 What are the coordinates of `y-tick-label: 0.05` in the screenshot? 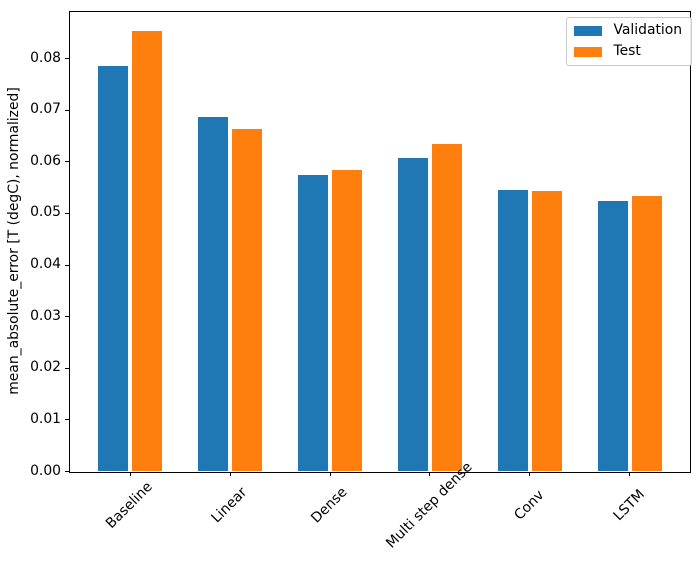 It's located at (45, 212).